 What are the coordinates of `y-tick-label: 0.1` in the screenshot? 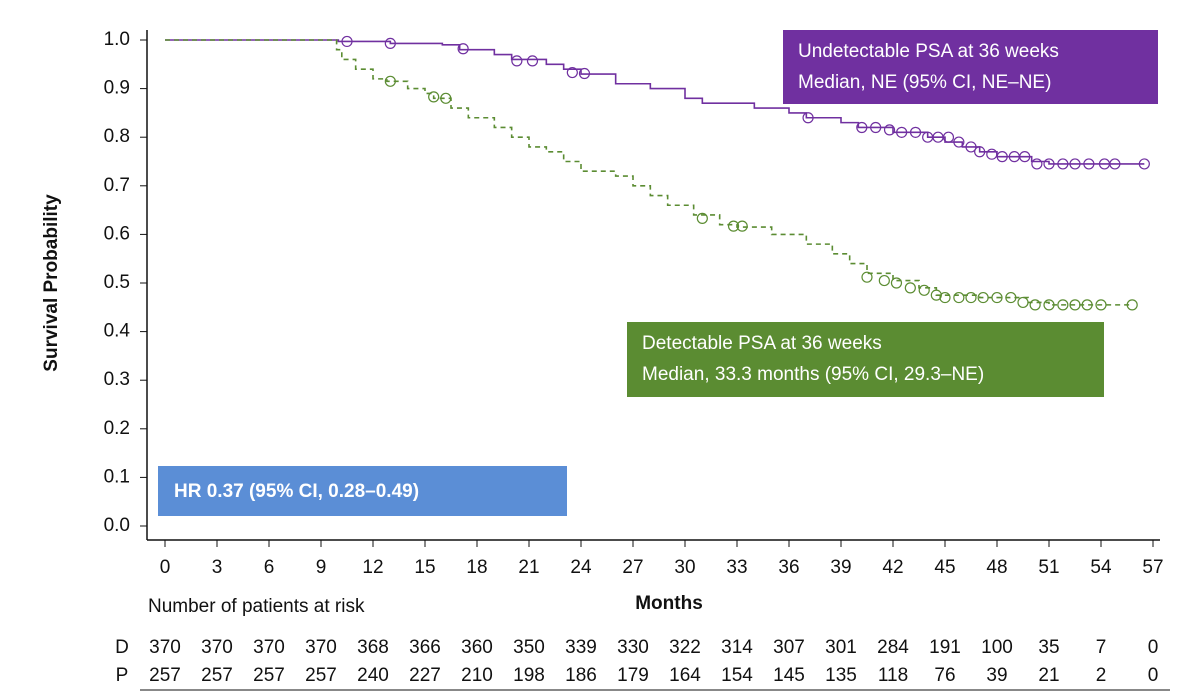 It's located at (117, 476).